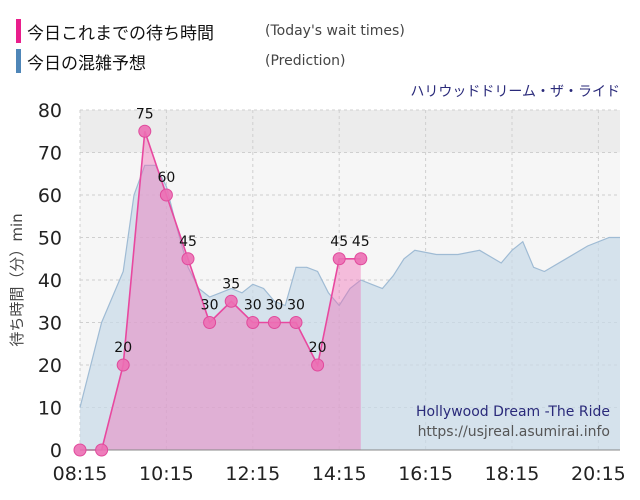 This screenshot has width=640, height=500. What do you see at coordinates (513, 412) in the screenshot?
I see `attribution-title: Hollywood Dream -The Ride` at bounding box center [513, 412].